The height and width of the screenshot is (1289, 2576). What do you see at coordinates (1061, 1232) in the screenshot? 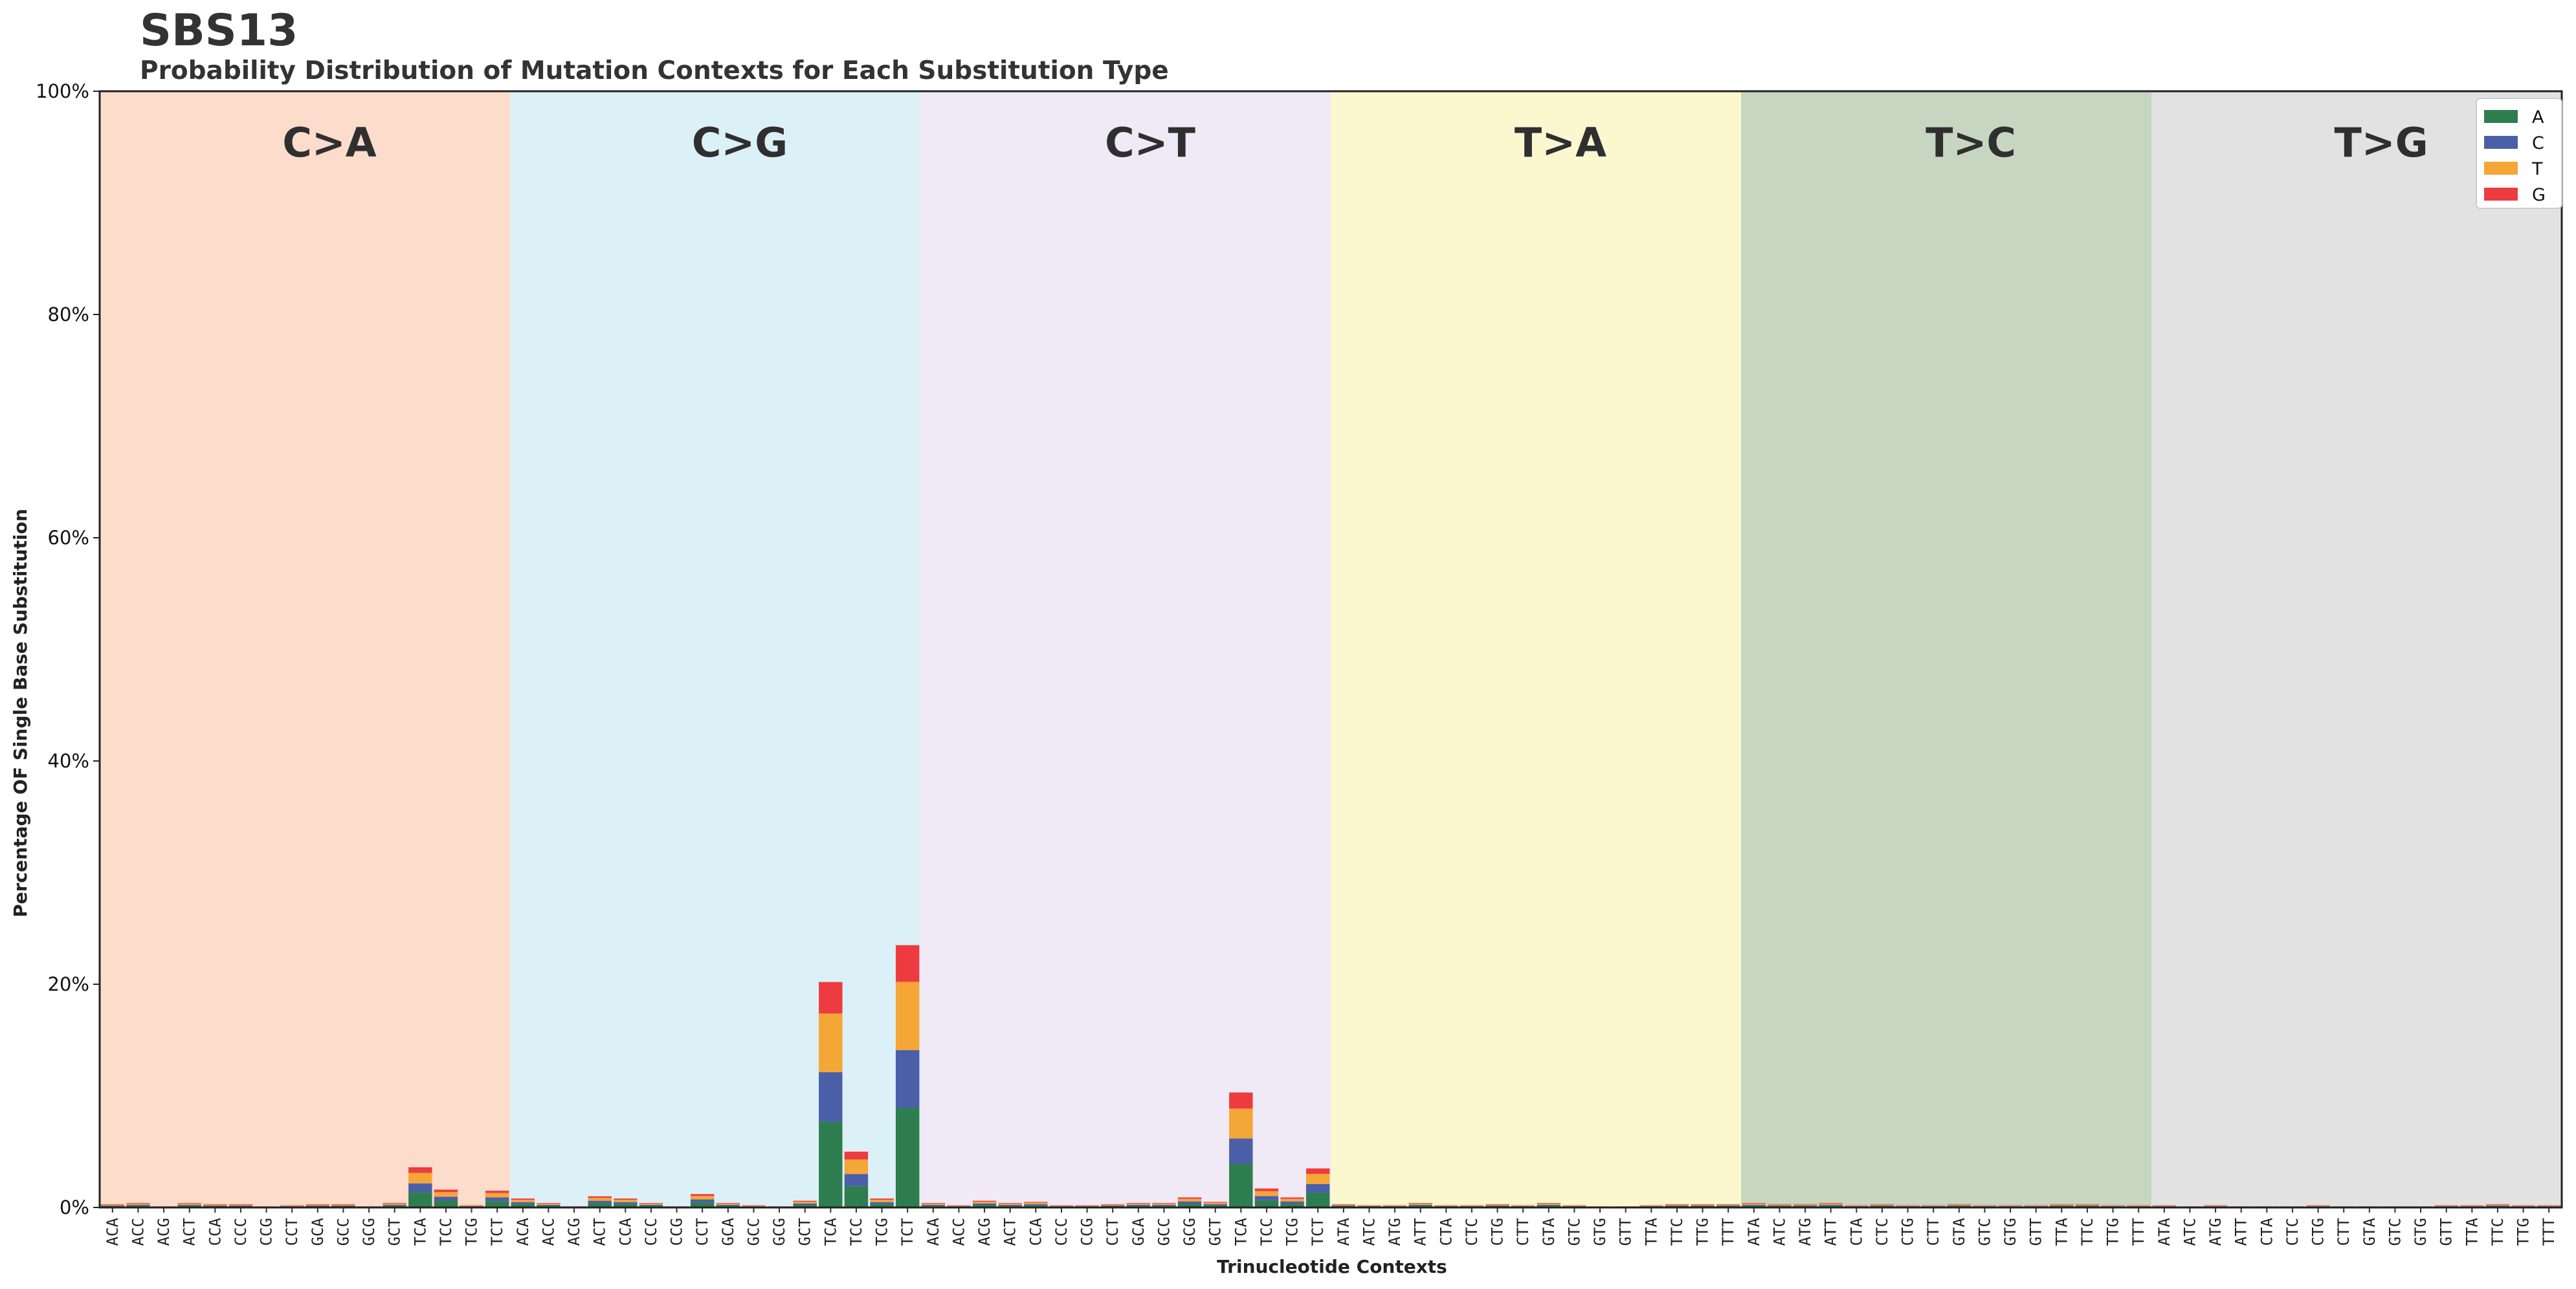
I see `x-tick-label: CCC` at bounding box center [1061, 1232].